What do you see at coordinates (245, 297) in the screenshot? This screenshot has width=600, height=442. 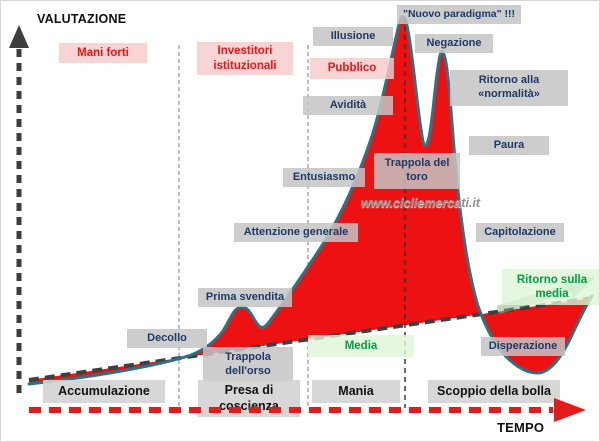 I see `label-prima-svendita: Prima svendita` at bounding box center [245, 297].